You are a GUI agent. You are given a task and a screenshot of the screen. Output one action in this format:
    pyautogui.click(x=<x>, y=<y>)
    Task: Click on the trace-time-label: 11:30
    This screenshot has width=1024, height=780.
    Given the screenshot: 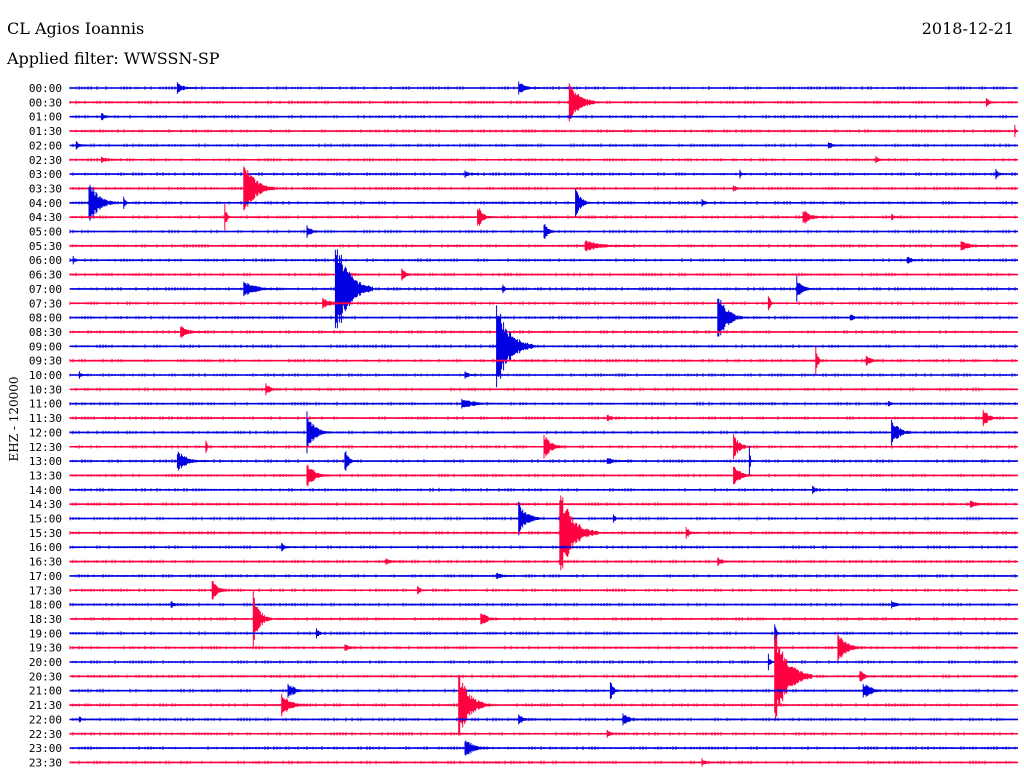 What is the action you would take?
    pyautogui.click(x=45, y=418)
    